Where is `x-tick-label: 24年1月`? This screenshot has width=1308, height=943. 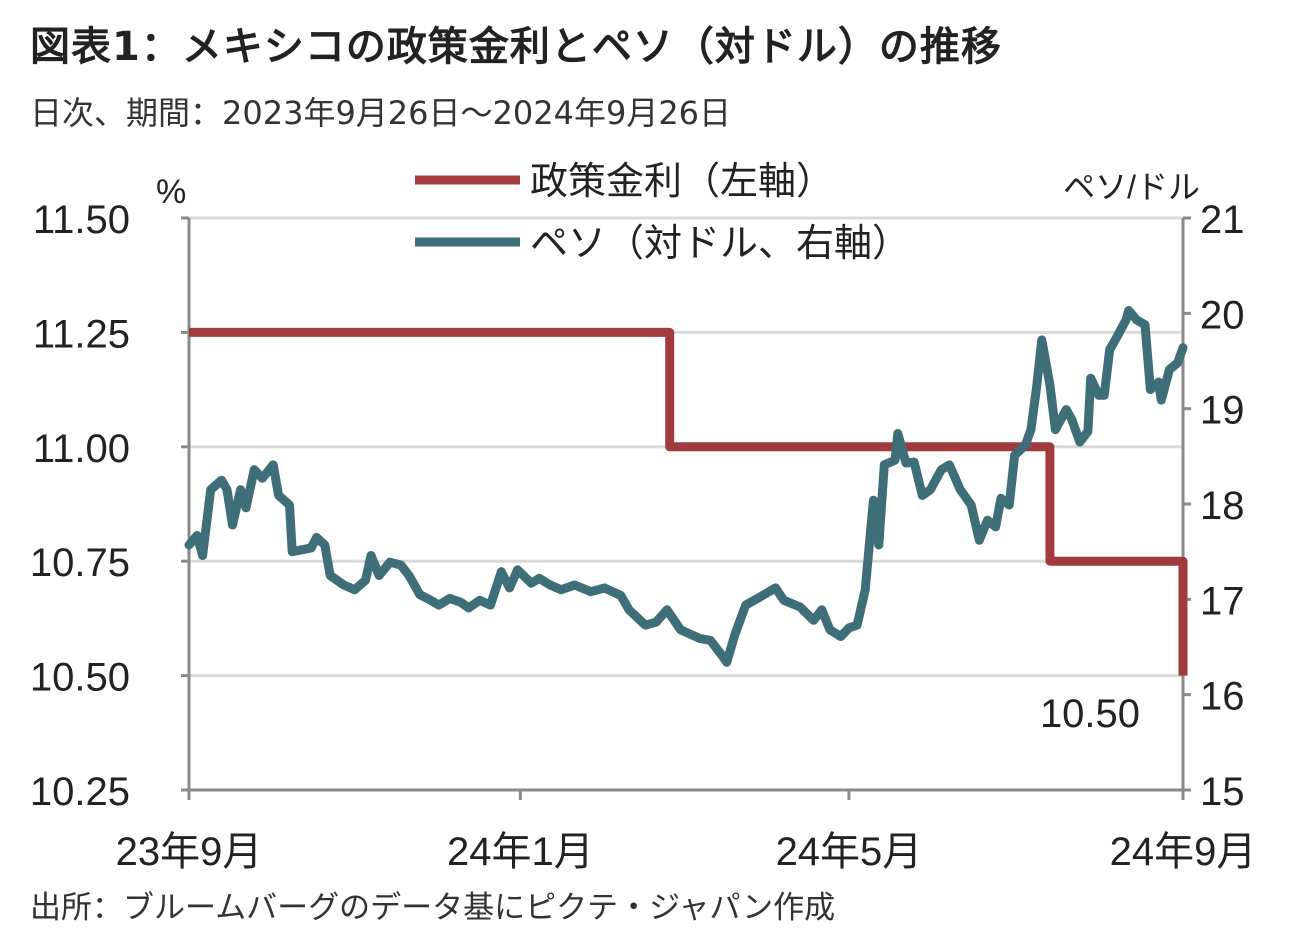 x-tick-label: 24年1月 is located at coordinates (520, 852).